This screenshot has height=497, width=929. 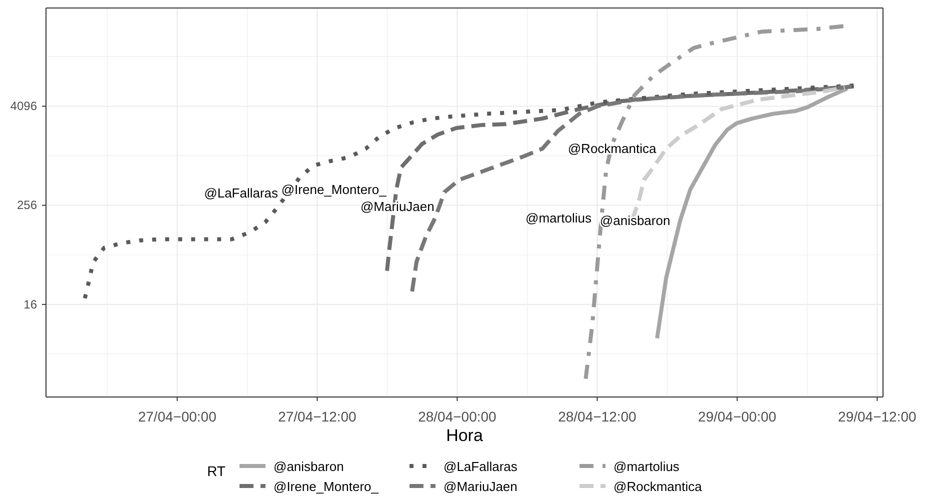 What do you see at coordinates (612, 148) in the screenshot?
I see `text: @Rockmantica` at bounding box center [612, 148].